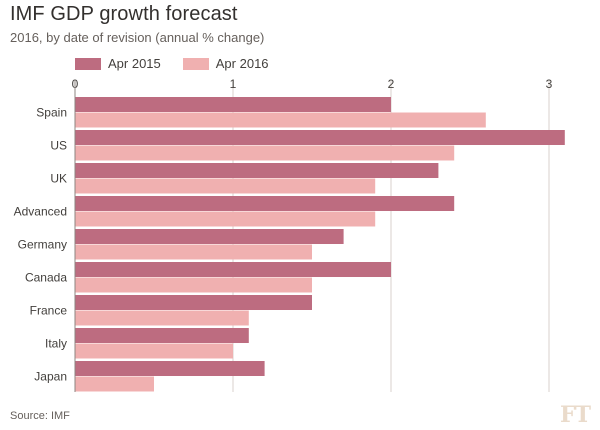 The width and height of the screenshot is (600, 430). Describe the element at coordinates (40, 212) in the screenshot. I see `category-label-advanced: Advanced` at that location.